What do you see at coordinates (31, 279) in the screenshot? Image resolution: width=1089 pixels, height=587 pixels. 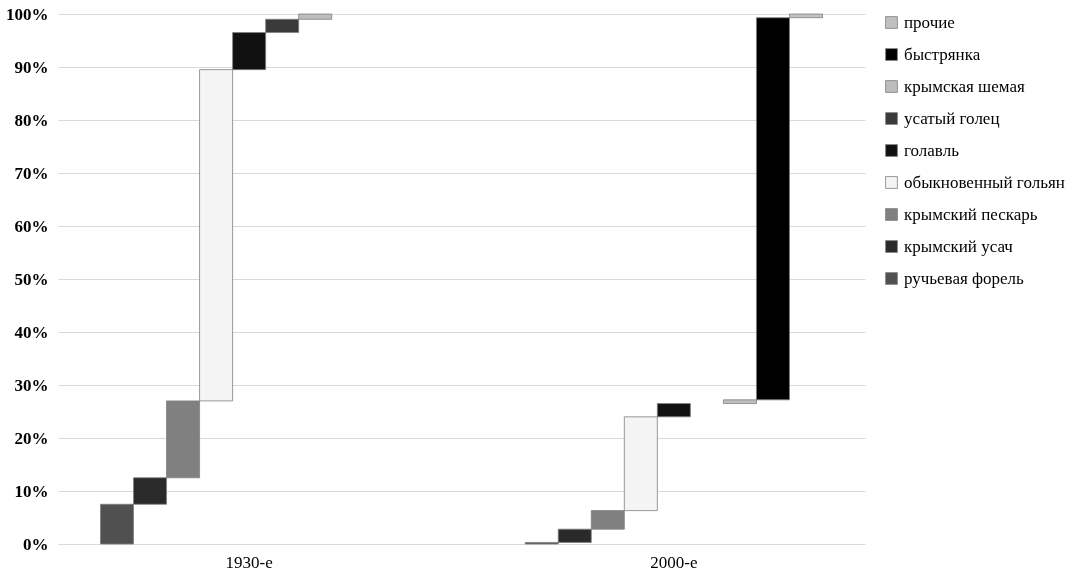 I see `y-tick-label: 50%` at bounding box center [31, 279].